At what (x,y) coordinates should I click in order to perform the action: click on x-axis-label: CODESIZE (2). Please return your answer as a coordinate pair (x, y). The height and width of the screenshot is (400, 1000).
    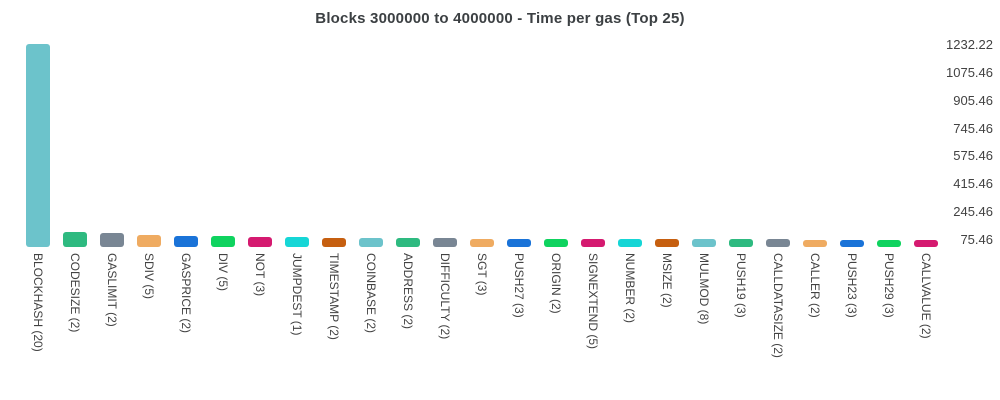
    Looking at the image, I should click on (75, 293).